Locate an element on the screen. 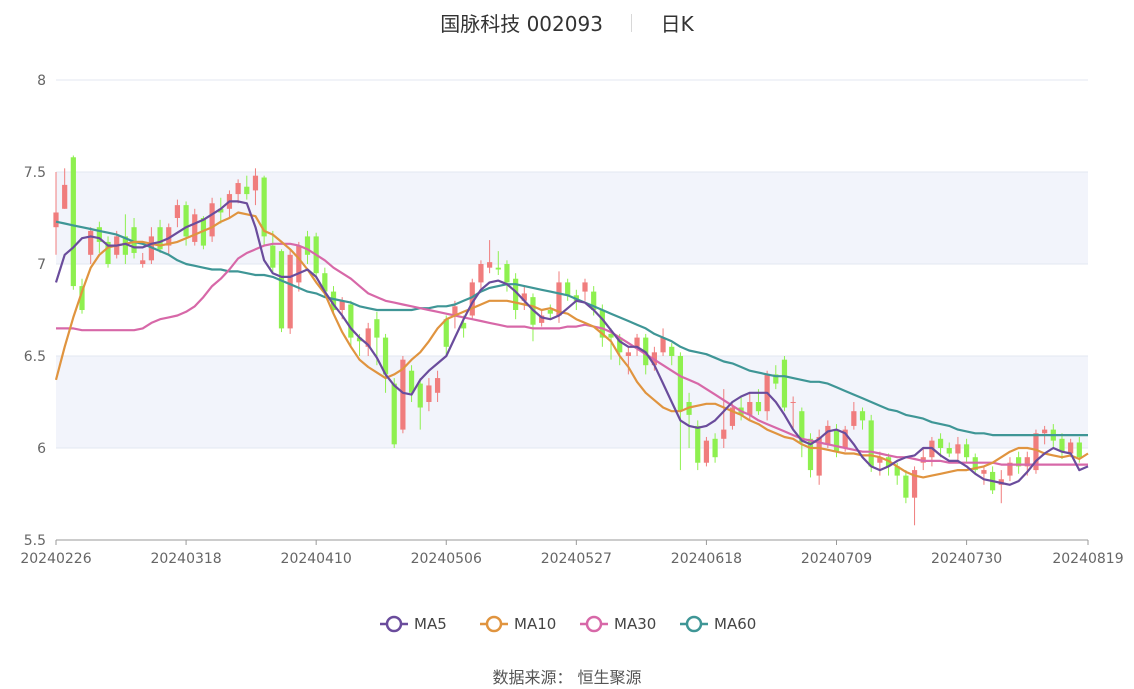 The width and height of the screenshot is (1134, 689). legend-label-ma5: MA5 is located at coordinates (430, 624).